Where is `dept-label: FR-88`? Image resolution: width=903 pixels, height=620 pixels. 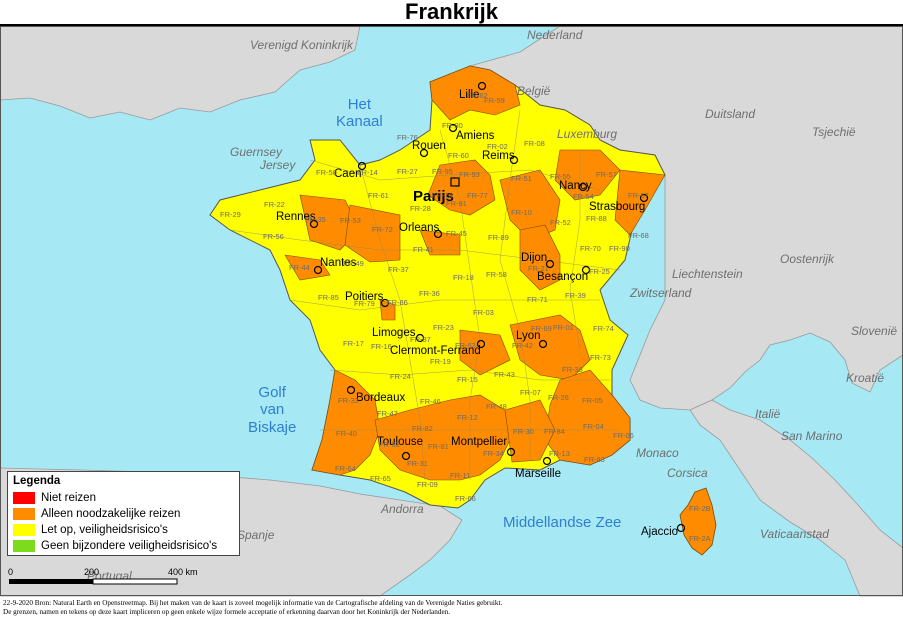 dept-label: FR-88 is located at coordinates (596, 218).